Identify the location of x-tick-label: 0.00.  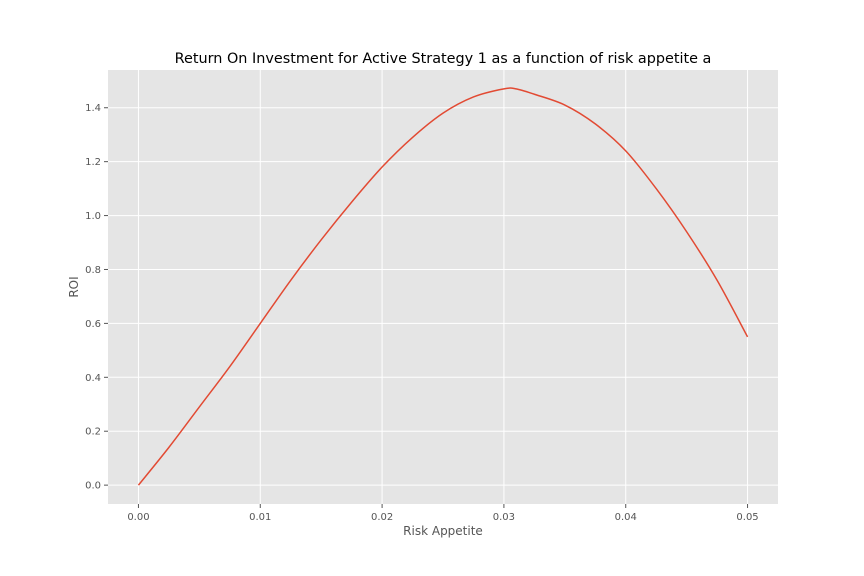
(138, 517).